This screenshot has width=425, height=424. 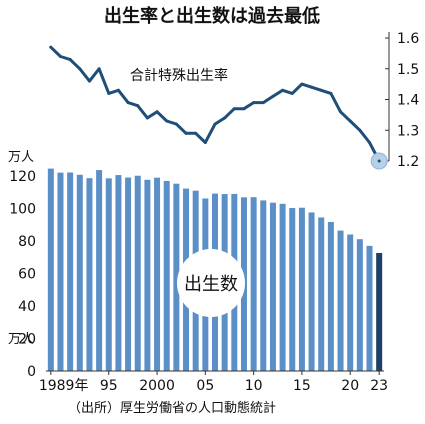 What do you see at coordinates (292, 289) in the screenshot?
I see `births-bar-2014` at bounding box center [292, 289].